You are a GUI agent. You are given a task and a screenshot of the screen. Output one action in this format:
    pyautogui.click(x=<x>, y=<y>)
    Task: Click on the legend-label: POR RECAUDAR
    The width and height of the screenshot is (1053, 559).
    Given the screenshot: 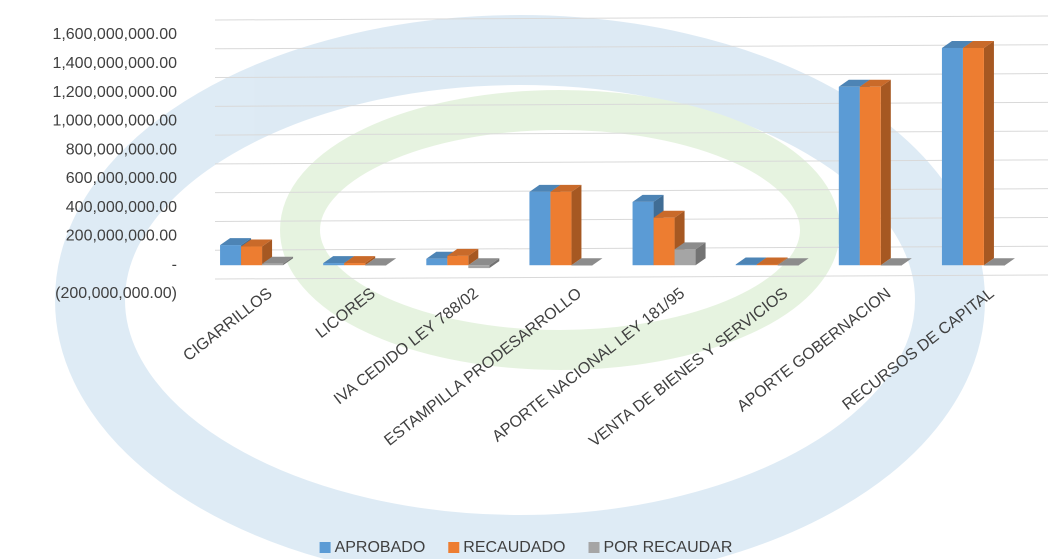 What is the action you would take?
    pyautogui.click(x=668, y=547)
    